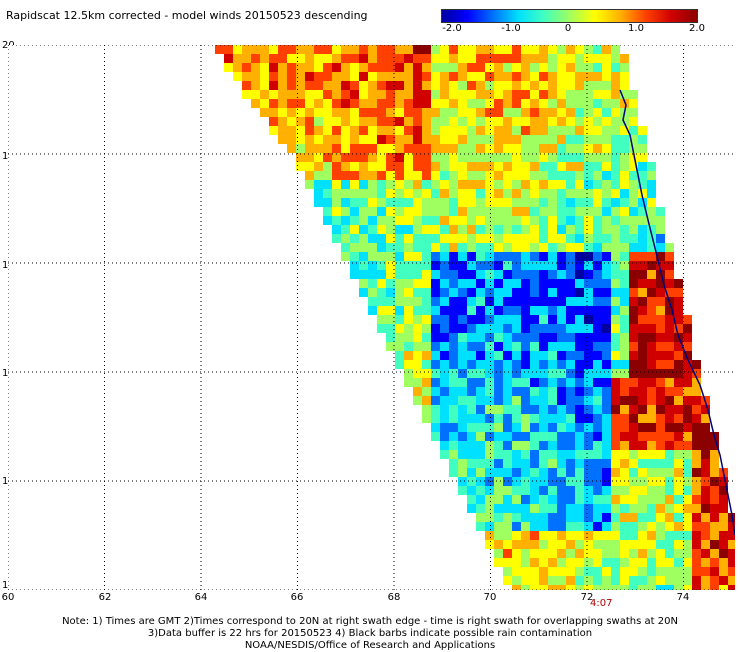 This screenshot has height=652, width=740. What do you see at coordinates (297, 597) in the screenshot?
I see `lon-label: 66` at bounding box center [297, 597].